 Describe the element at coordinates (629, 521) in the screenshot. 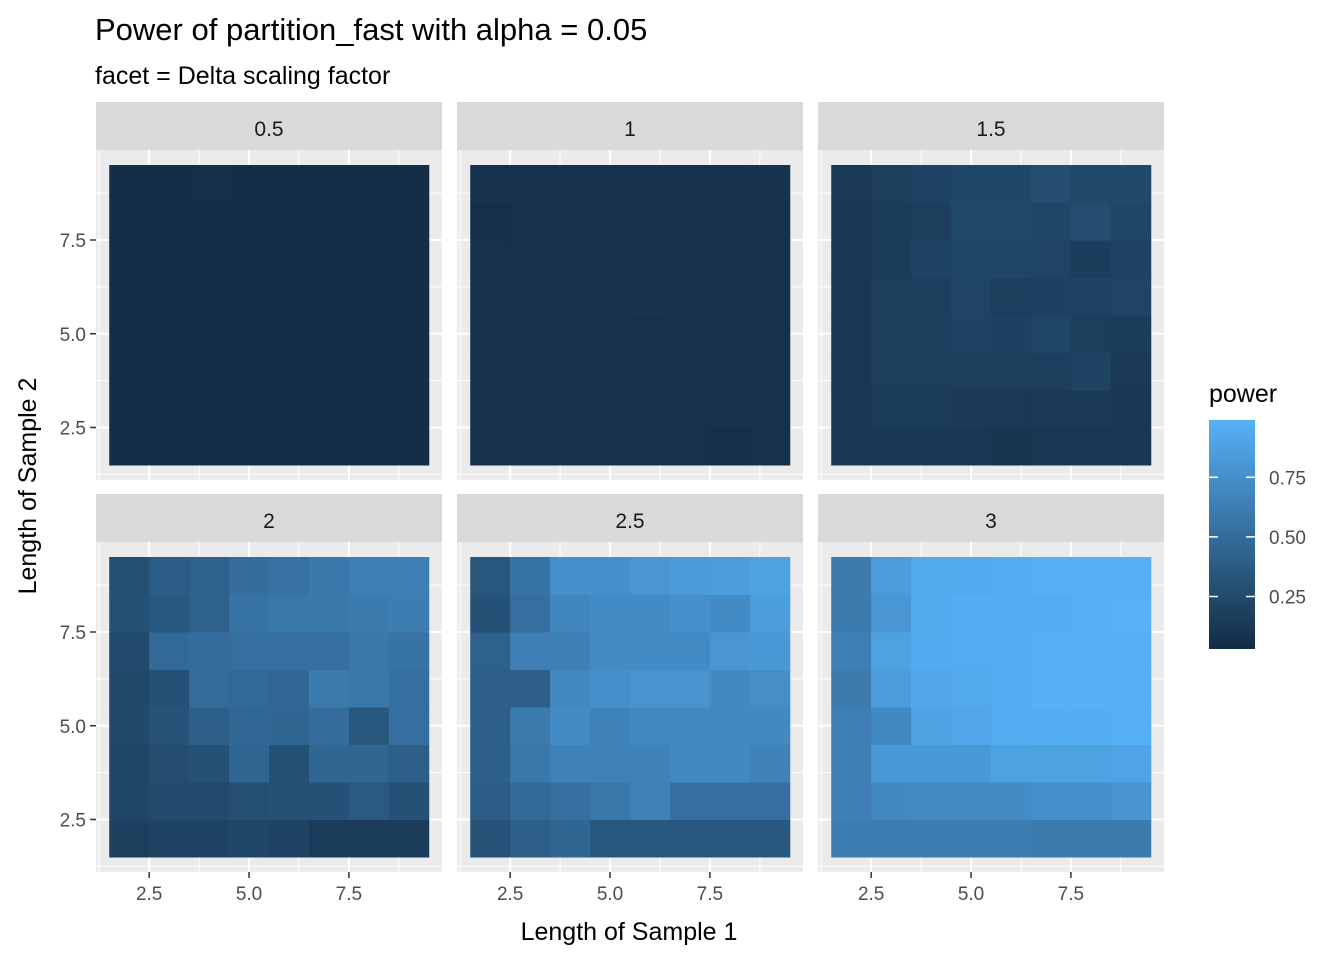

I see `facet-strip-label: 2.5` at that location.